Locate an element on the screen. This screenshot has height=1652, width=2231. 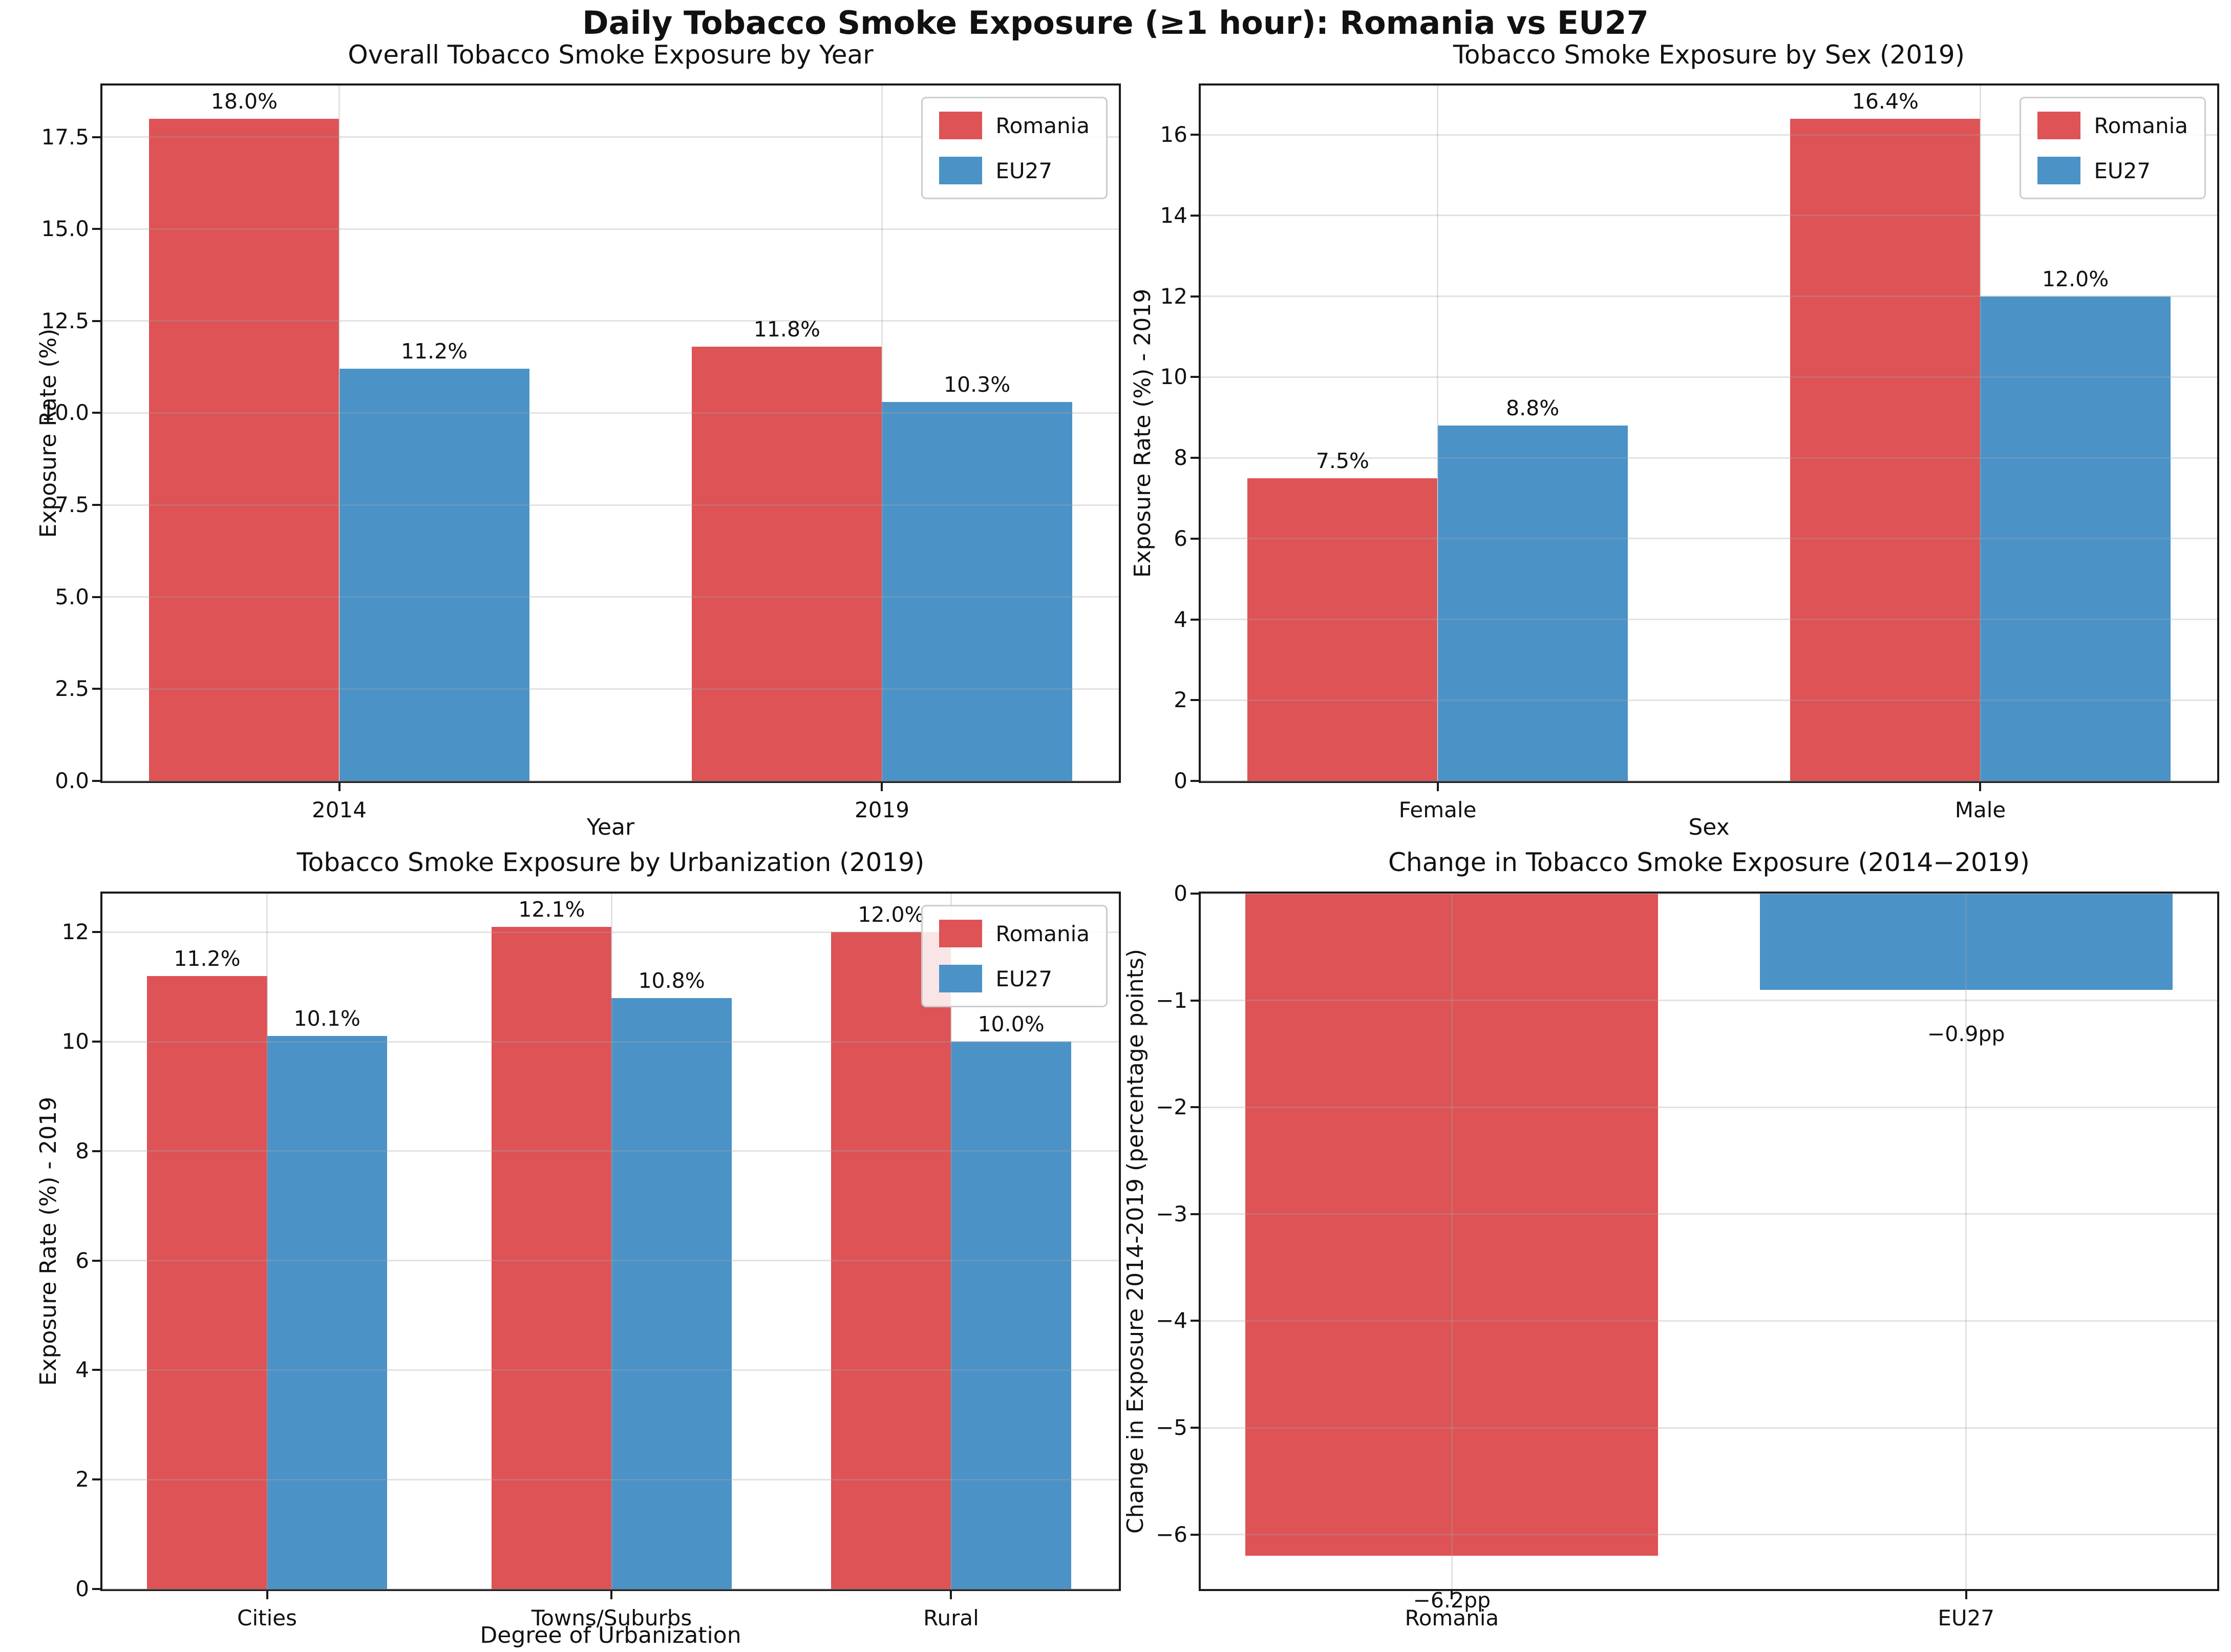
x-tick-label: Cities is located at coordinates (267, 1618).